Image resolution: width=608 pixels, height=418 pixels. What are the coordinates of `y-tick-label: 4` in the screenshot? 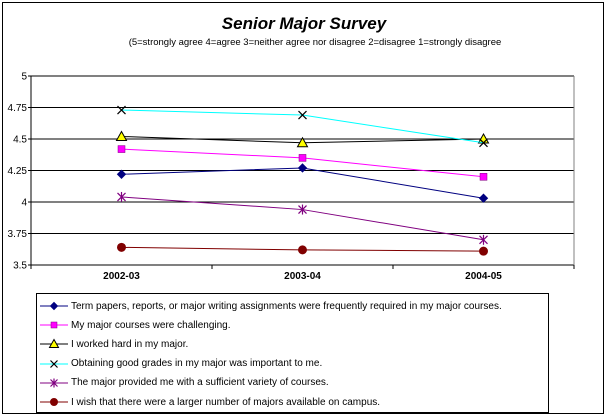 It's located at (24, 203).